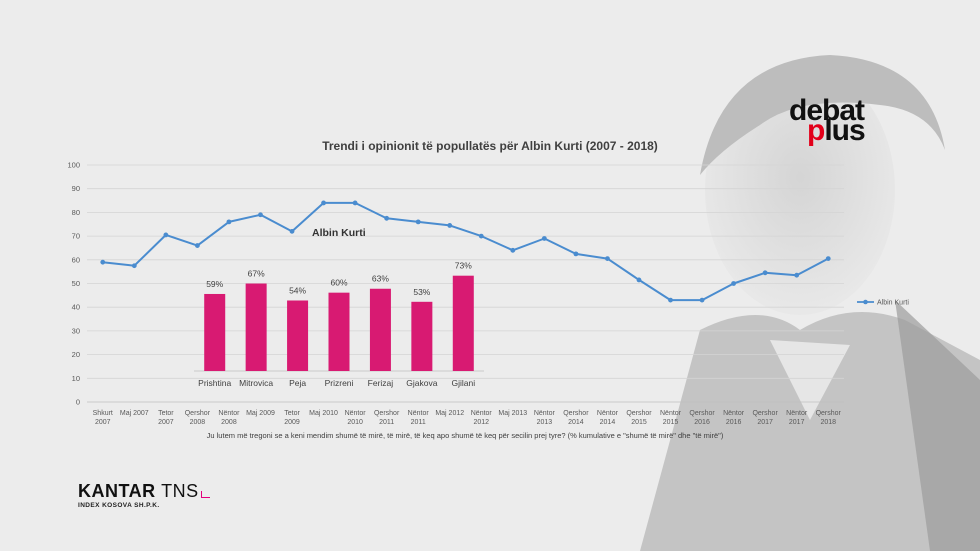 This screenshot has height=551, width=980. I want to click on x-tick-label: Qershor 2016, so click(702, 418).